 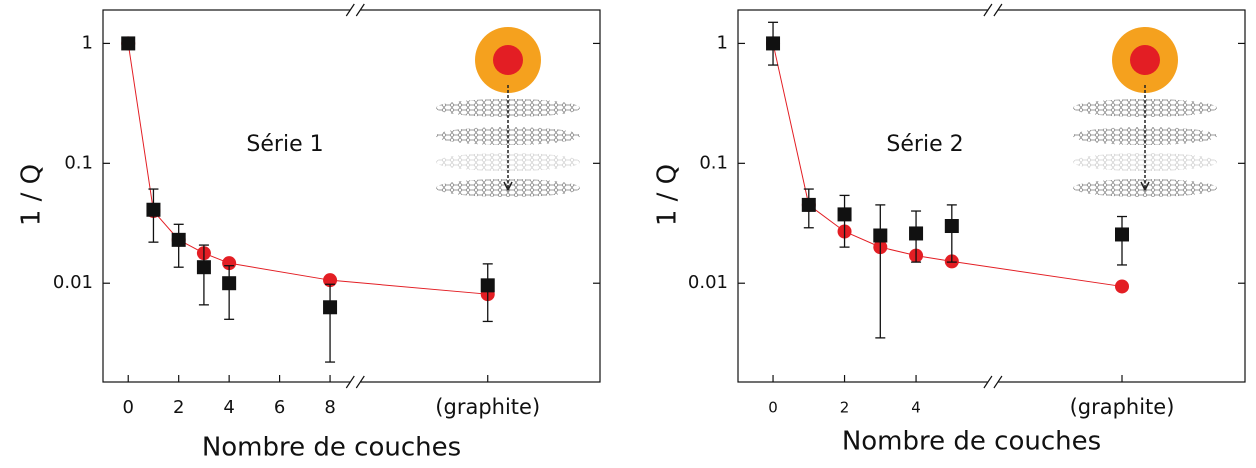 What do you see at coordinates (947, 165) in the screenshot?
I see `series-line` at bounding box center [947, 165].